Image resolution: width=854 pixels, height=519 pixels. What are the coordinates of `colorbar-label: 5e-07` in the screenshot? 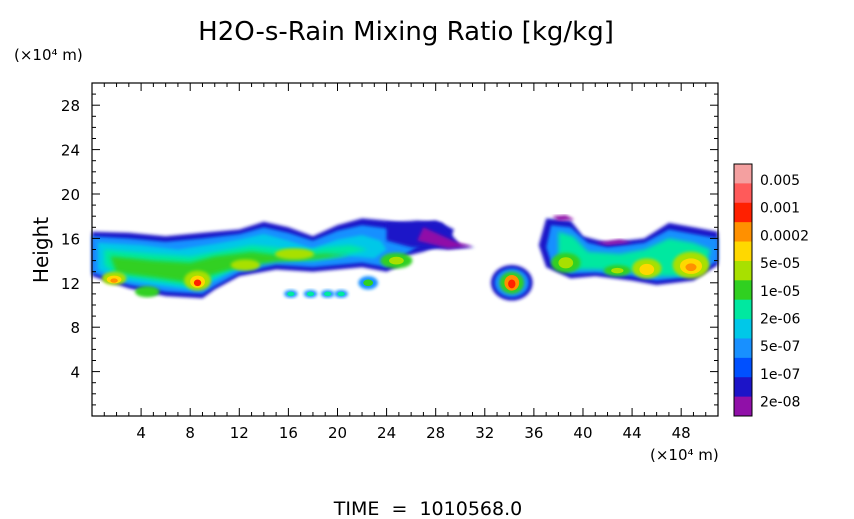 It's located at (780, 347).